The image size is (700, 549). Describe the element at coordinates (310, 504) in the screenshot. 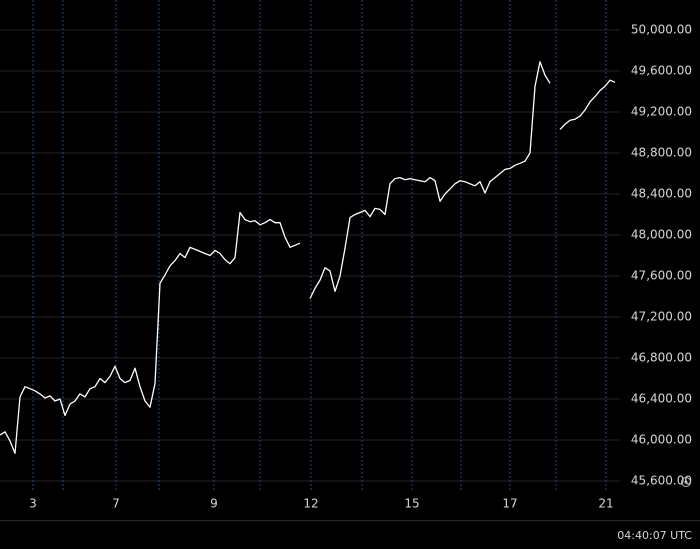

I see `x-tick-label: 12` at that location.